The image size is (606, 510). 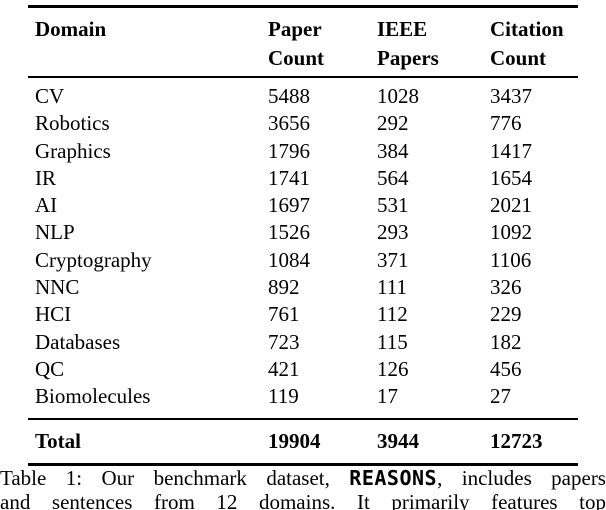 I want to click on column-header-ieee-papers: IEEE Papers, so click(x=408, y=43).